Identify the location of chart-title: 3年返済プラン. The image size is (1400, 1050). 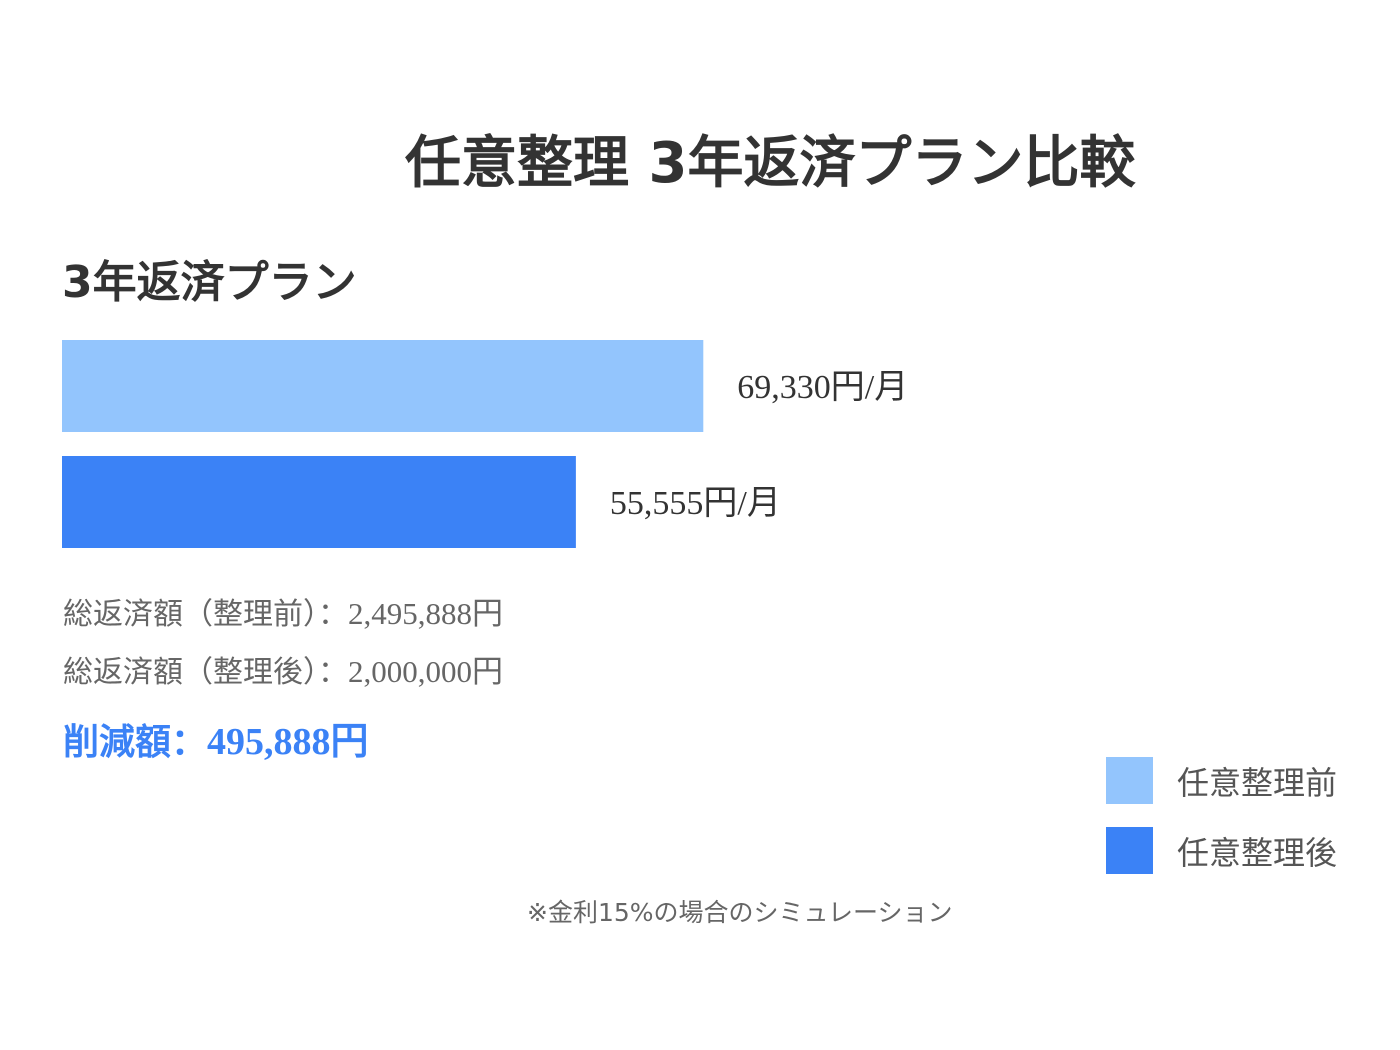
(209, 282).